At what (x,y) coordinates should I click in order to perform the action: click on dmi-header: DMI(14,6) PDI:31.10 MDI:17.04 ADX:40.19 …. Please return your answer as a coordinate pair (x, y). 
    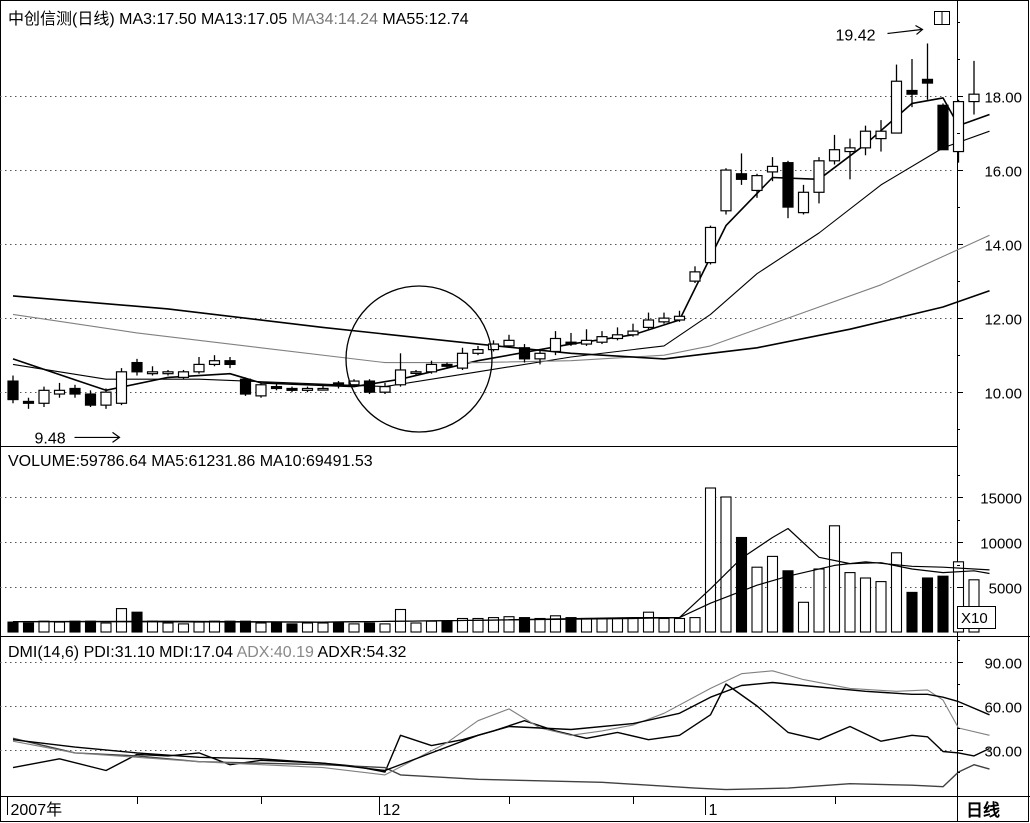
    Looking at the image, I should click on (207, 652).